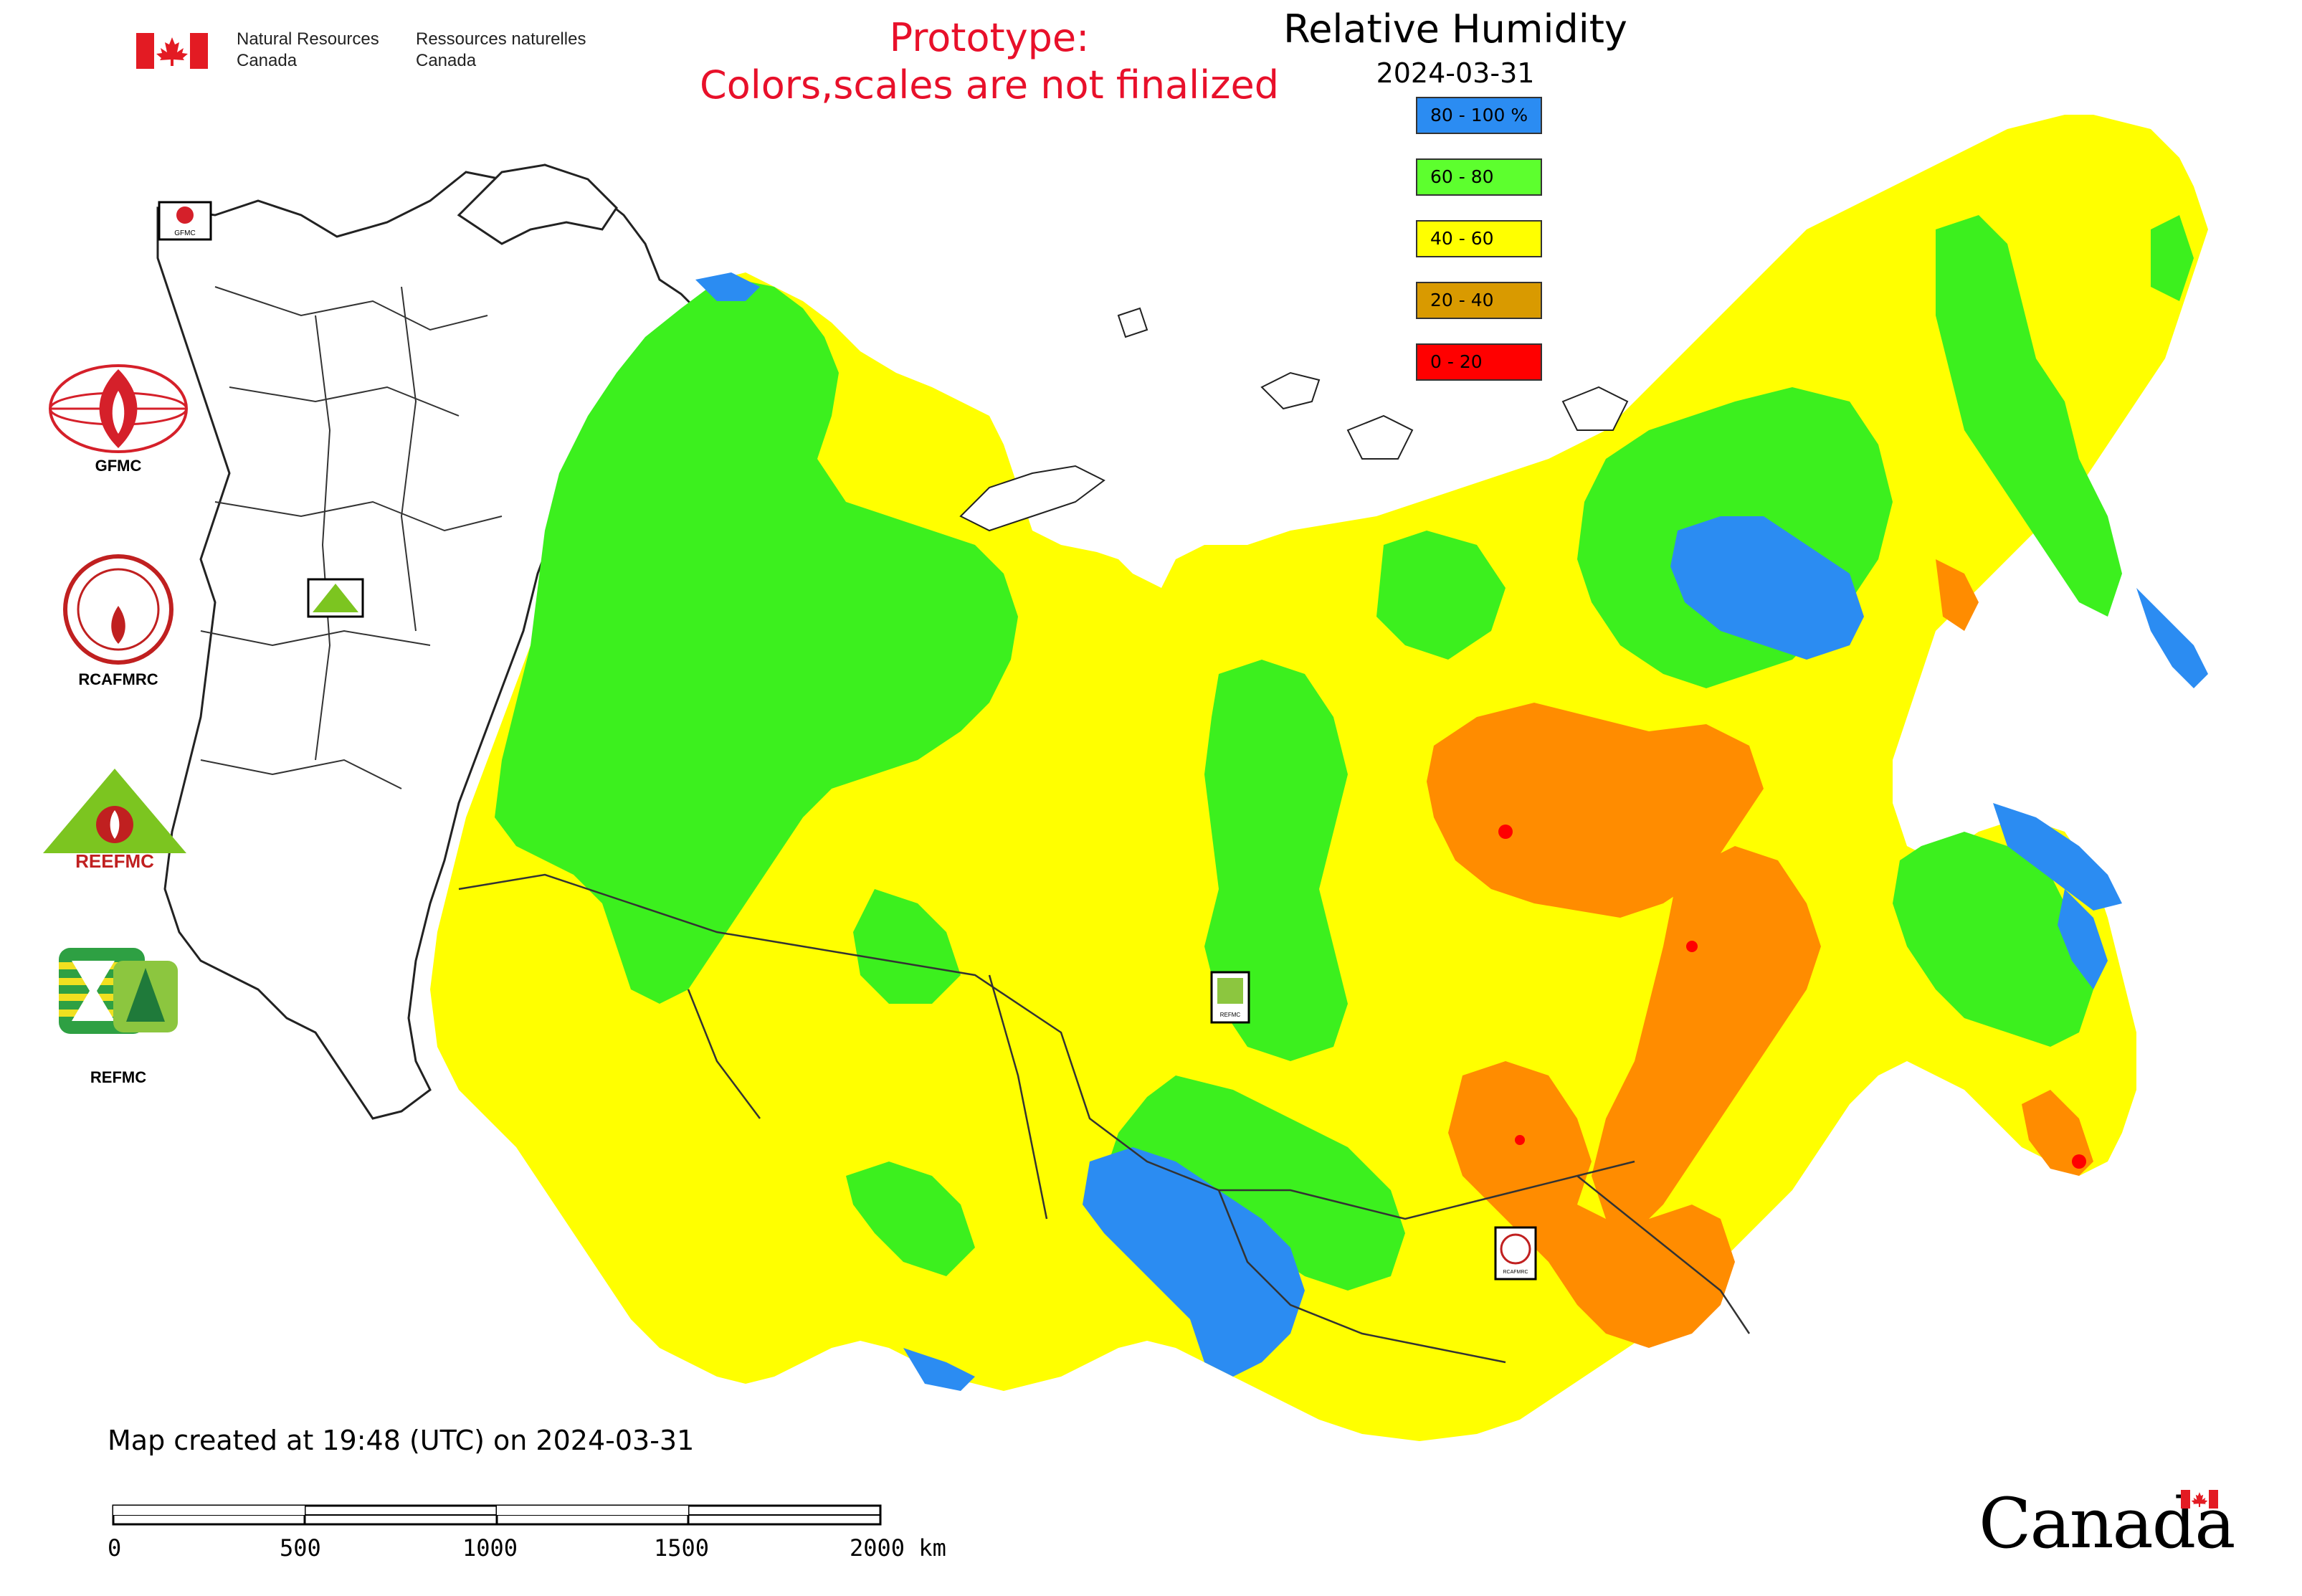  I want to click on centre-marker-reefmc, so click(335, 598).